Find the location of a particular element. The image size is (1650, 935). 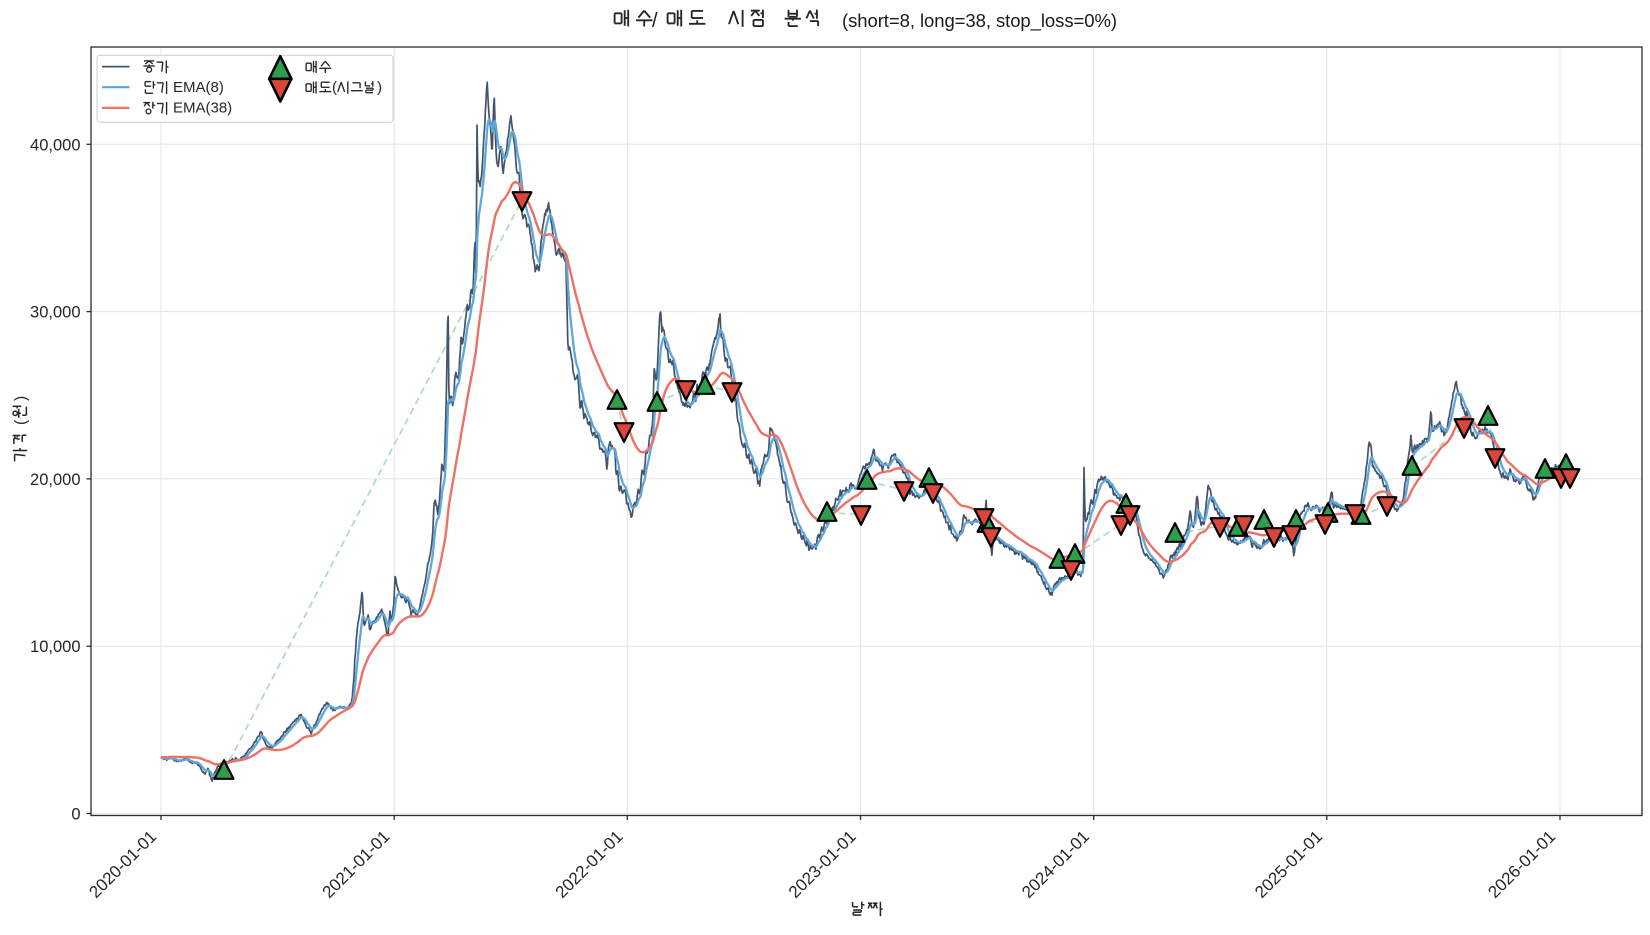

svg-text: 20,000 is located at coordinates (55, 480).